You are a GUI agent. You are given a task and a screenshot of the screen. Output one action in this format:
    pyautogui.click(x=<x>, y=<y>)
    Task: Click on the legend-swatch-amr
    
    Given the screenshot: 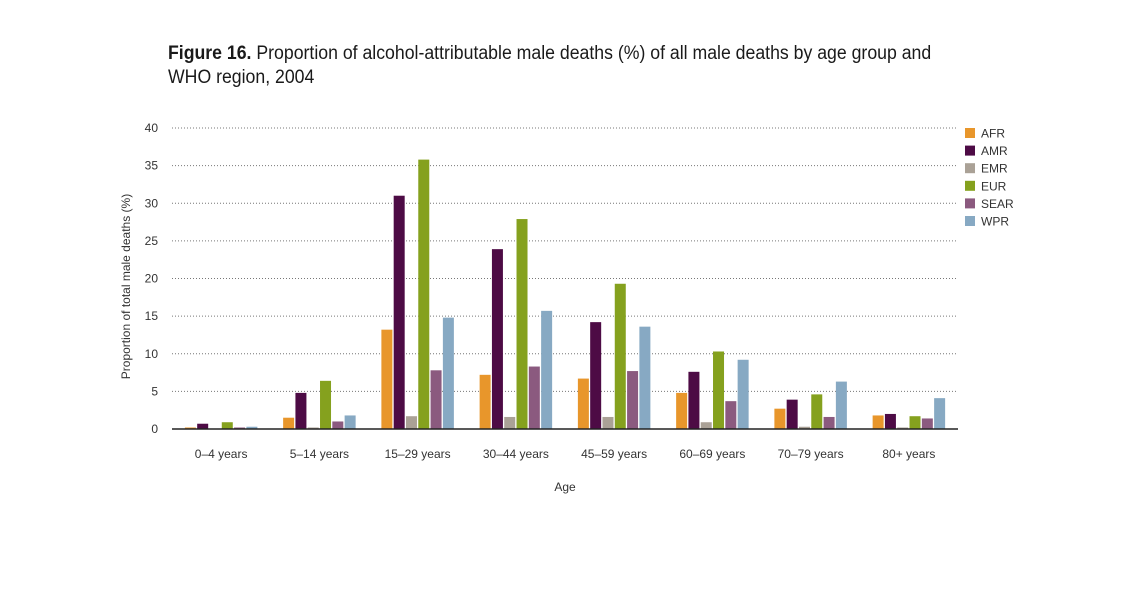 What is the action you would take?
    pyautogui.click(x=970, y=150)
    